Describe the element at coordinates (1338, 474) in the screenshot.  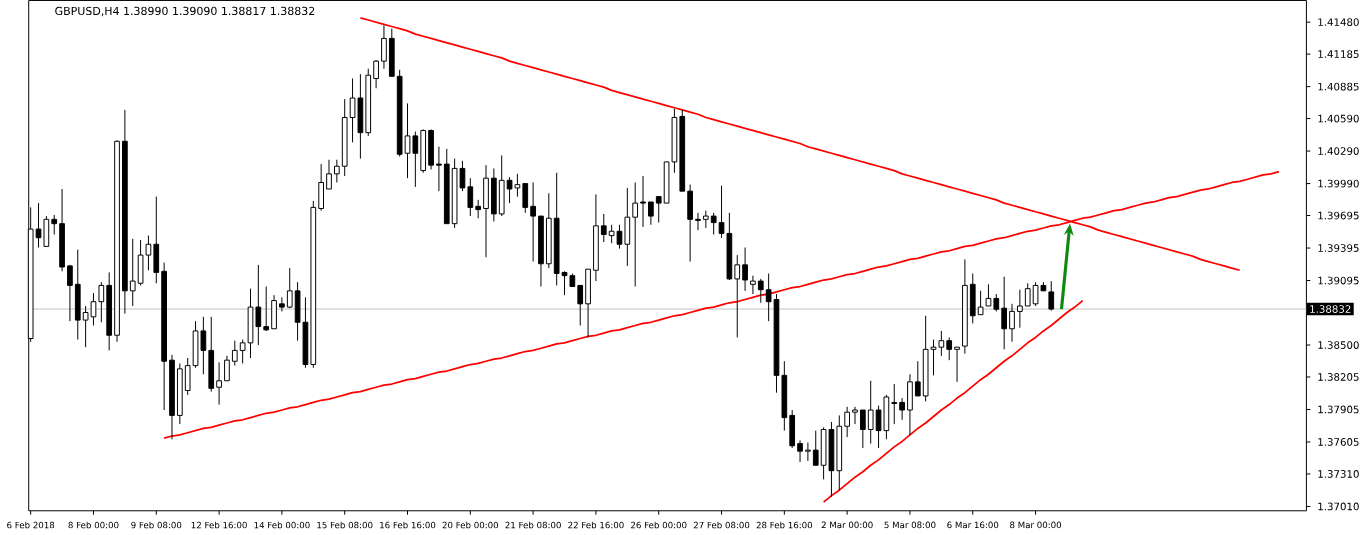
I see `y-tick-label: 1.37310` at that location.